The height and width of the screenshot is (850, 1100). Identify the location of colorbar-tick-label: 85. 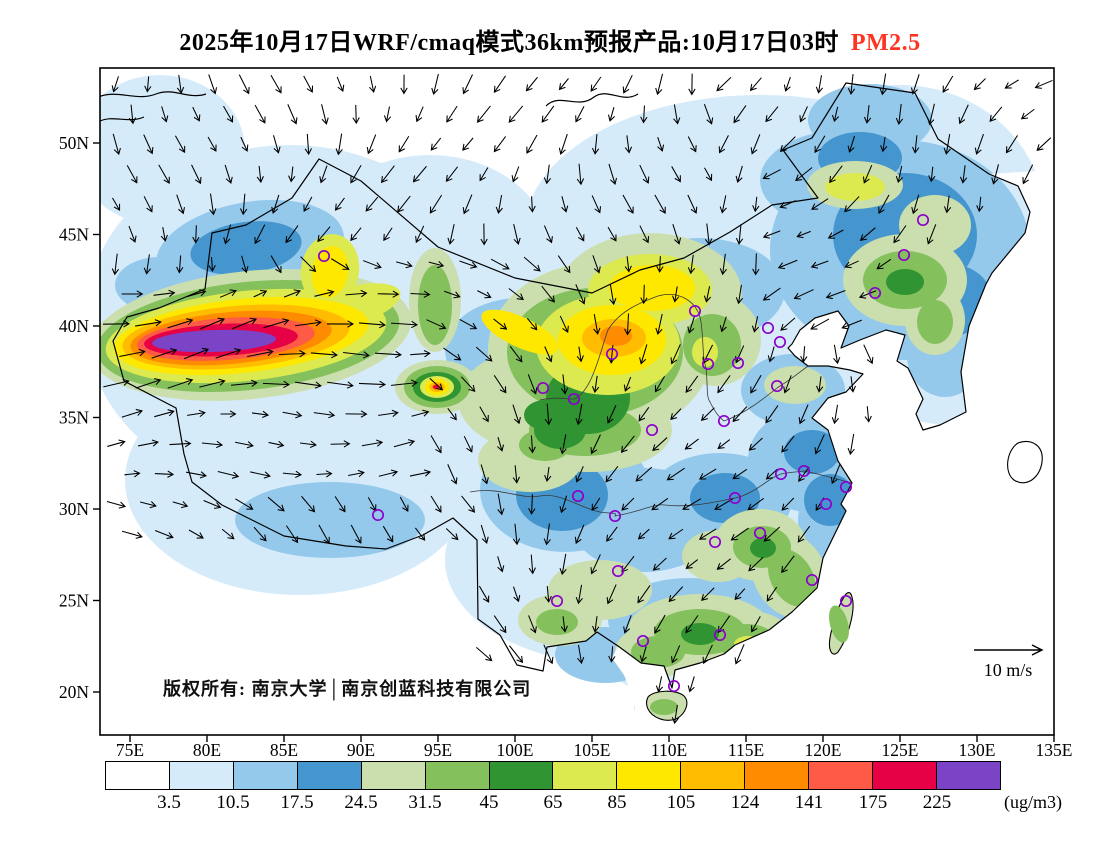
(617, 802).